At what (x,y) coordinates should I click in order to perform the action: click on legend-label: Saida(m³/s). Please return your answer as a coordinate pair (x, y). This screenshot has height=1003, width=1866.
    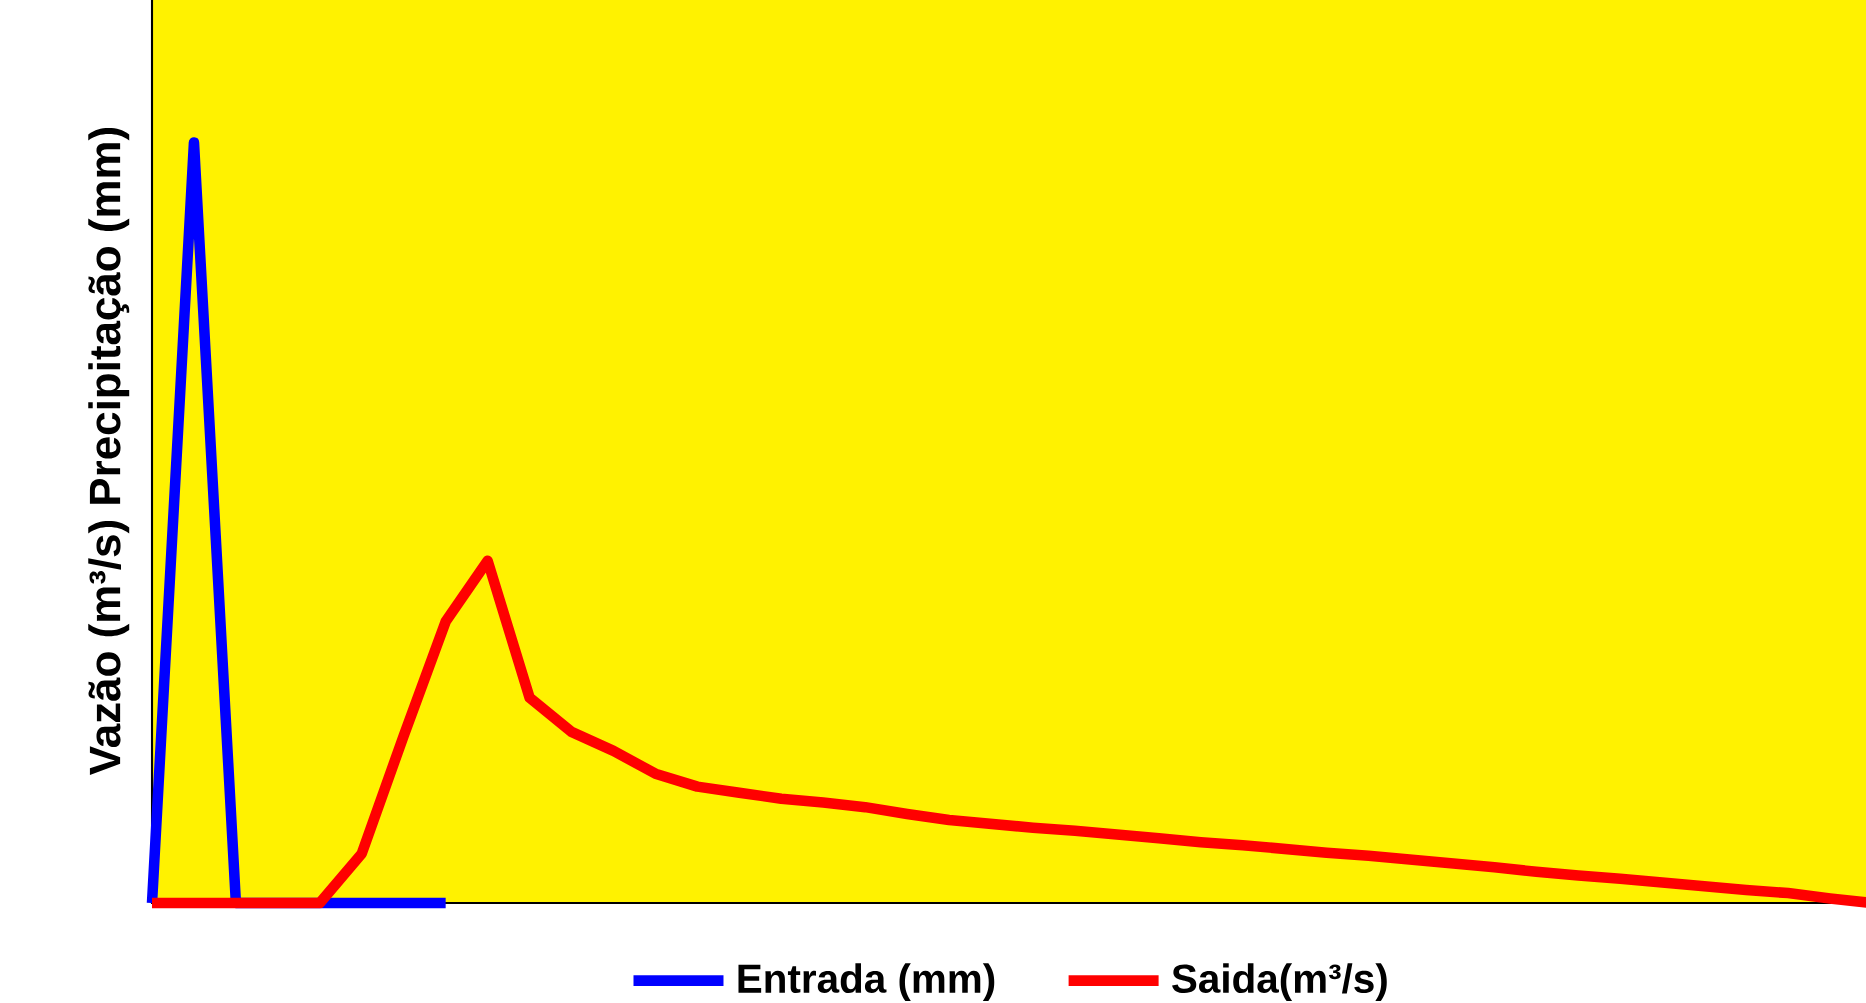
    Looking at the image, I should click on (1279, 982).